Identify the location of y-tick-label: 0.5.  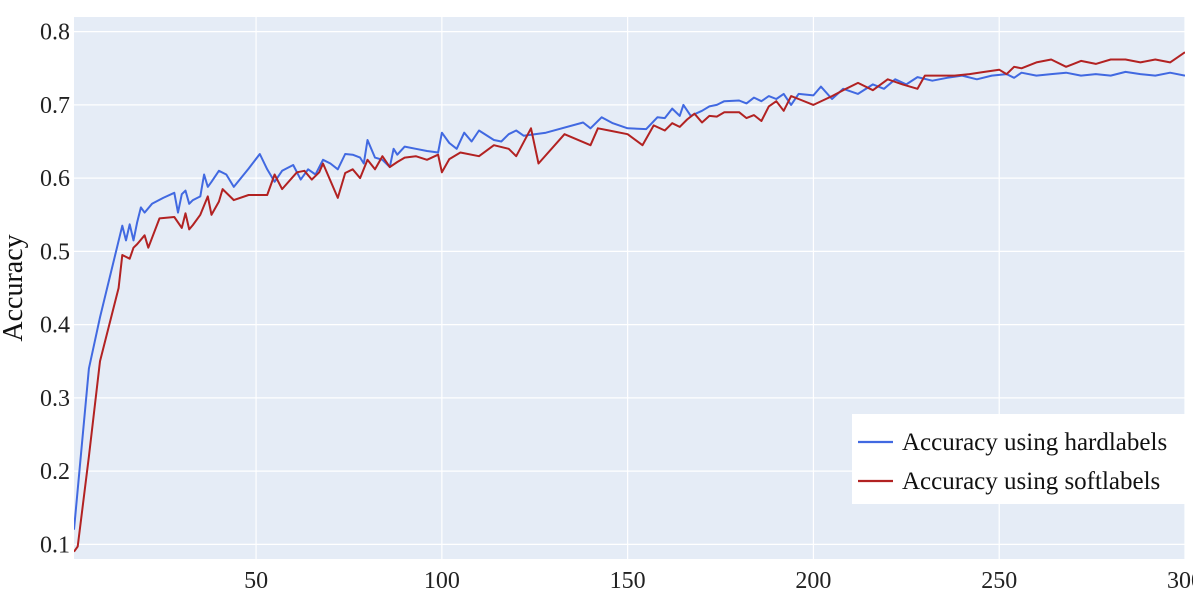
(55, 252).